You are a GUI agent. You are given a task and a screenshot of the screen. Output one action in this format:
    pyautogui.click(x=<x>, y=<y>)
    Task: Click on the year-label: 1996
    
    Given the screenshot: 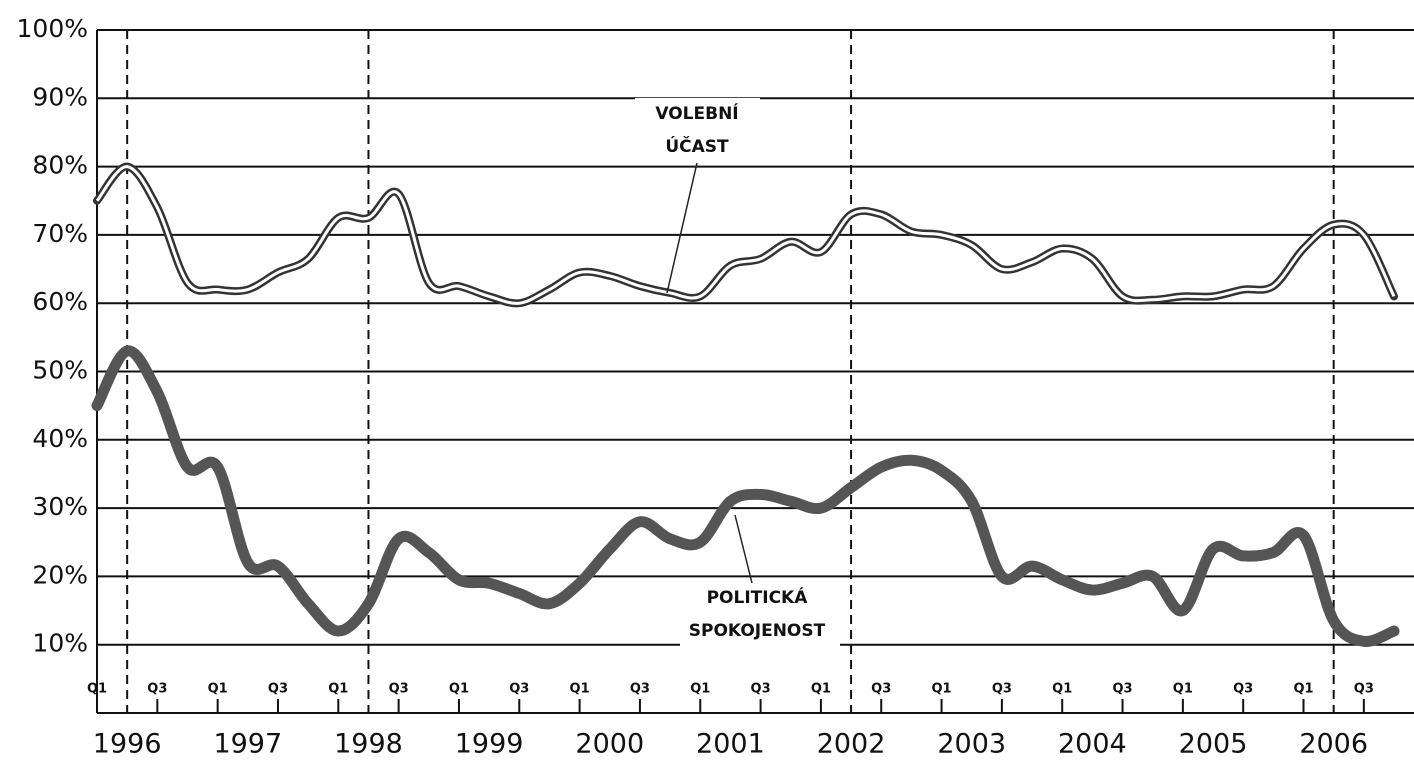 What is the action you would take?
    pyautogui.click(x=127, y=744)
    